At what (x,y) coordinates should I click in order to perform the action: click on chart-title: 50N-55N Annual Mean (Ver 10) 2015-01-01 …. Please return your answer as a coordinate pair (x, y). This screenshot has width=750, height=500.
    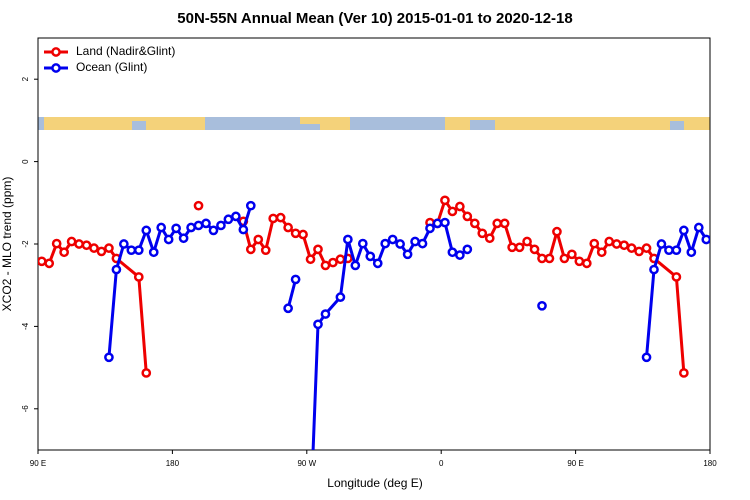
    Looking at the image, I should click on (374, 18).